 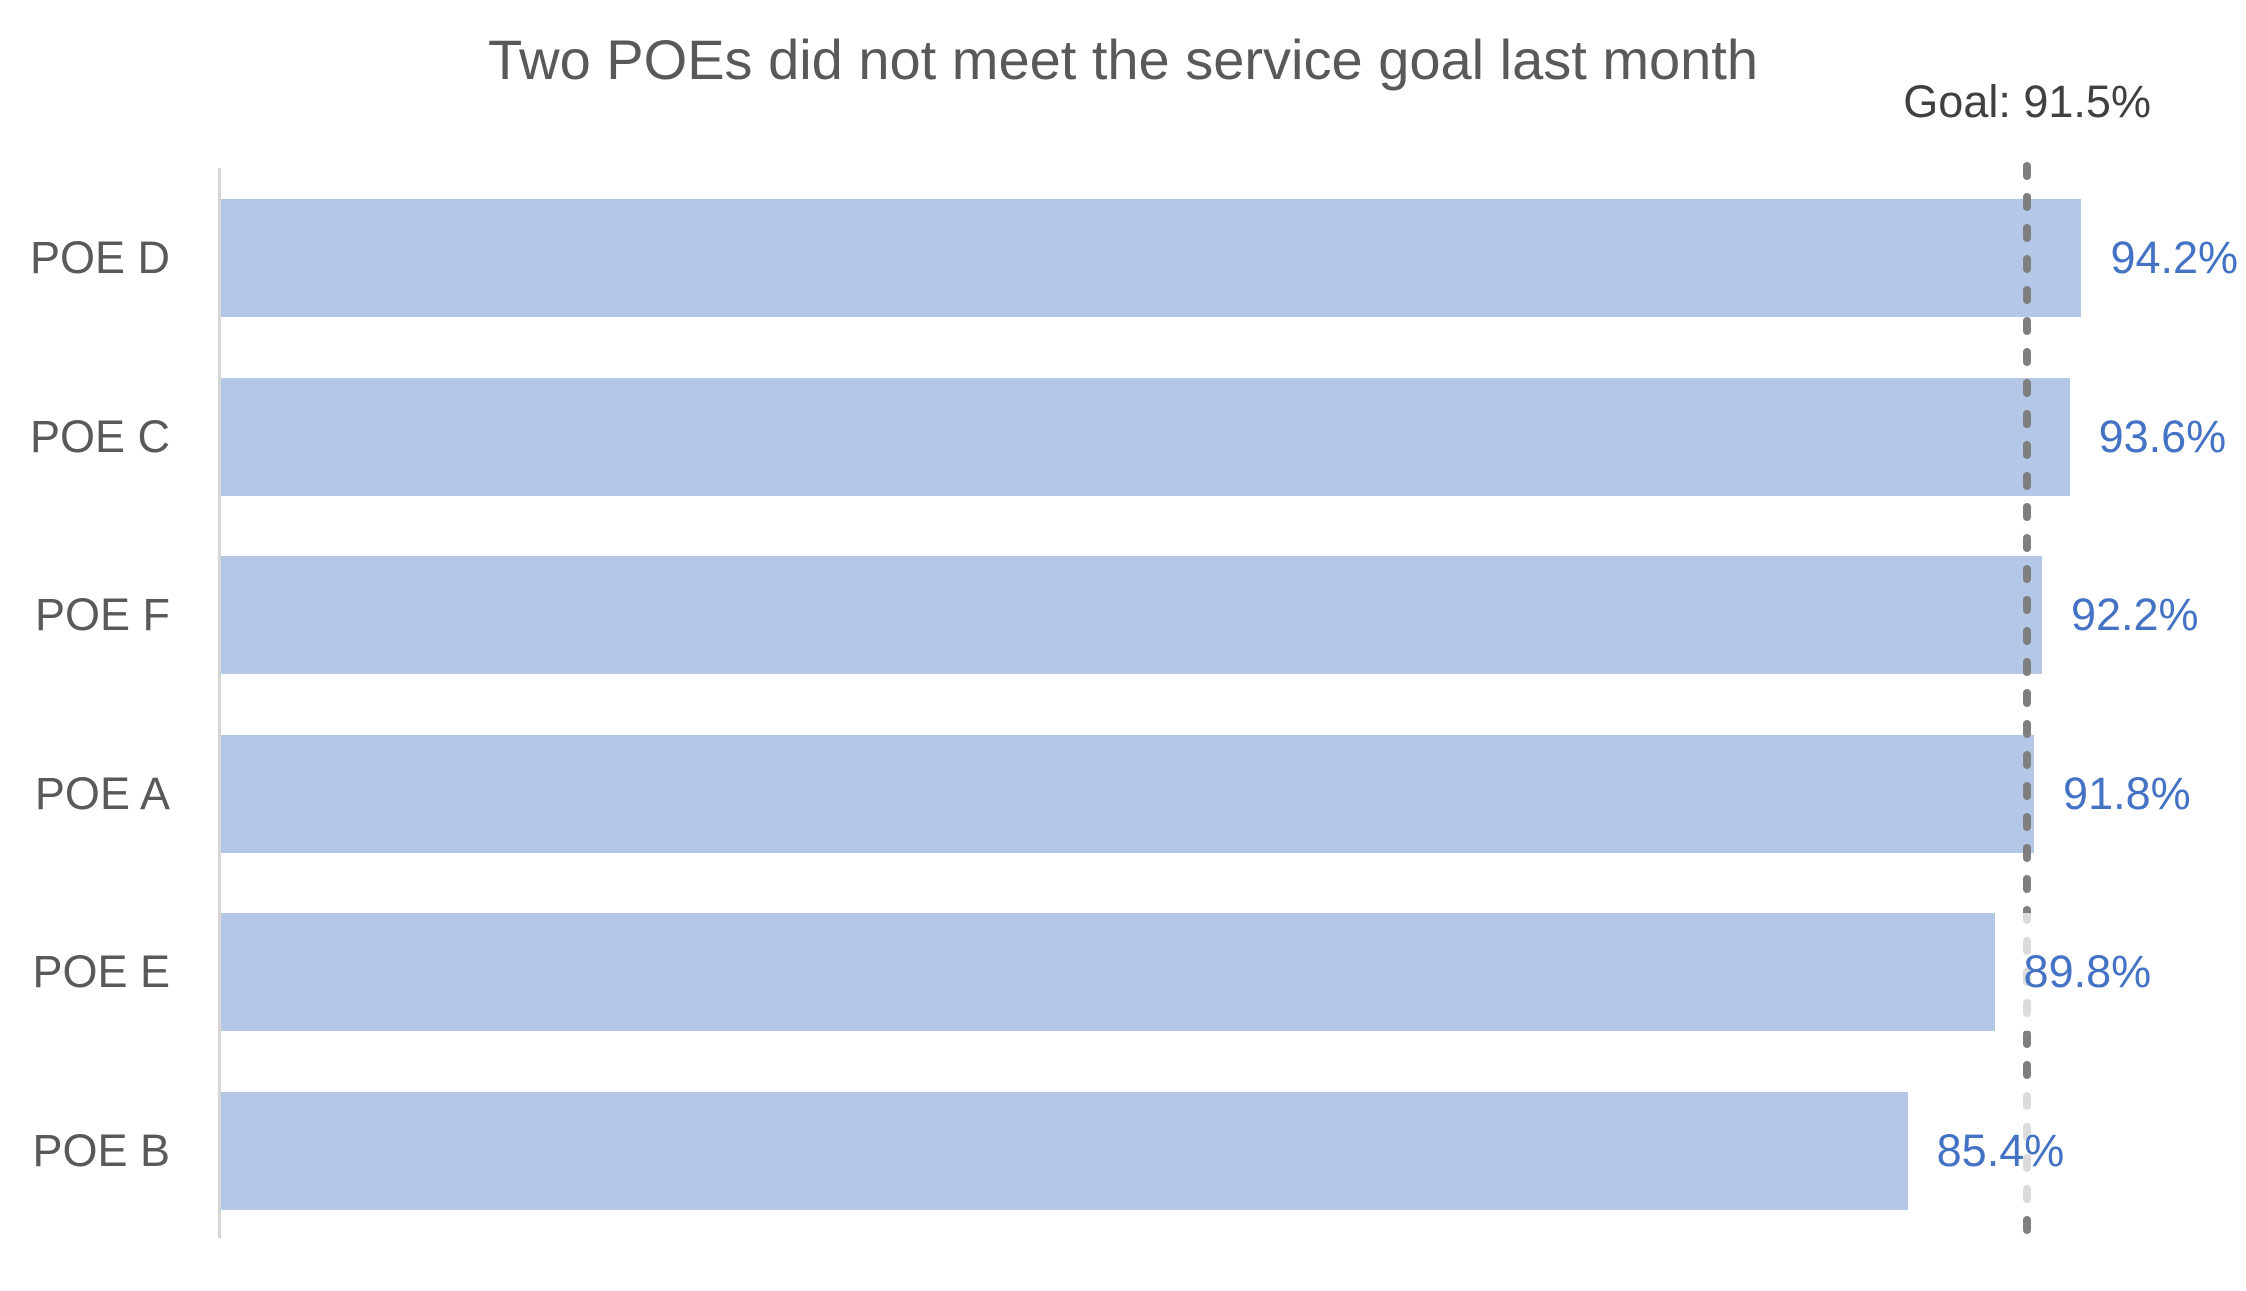 I want to click on category-label: POE A, so click(x=102, y=793).